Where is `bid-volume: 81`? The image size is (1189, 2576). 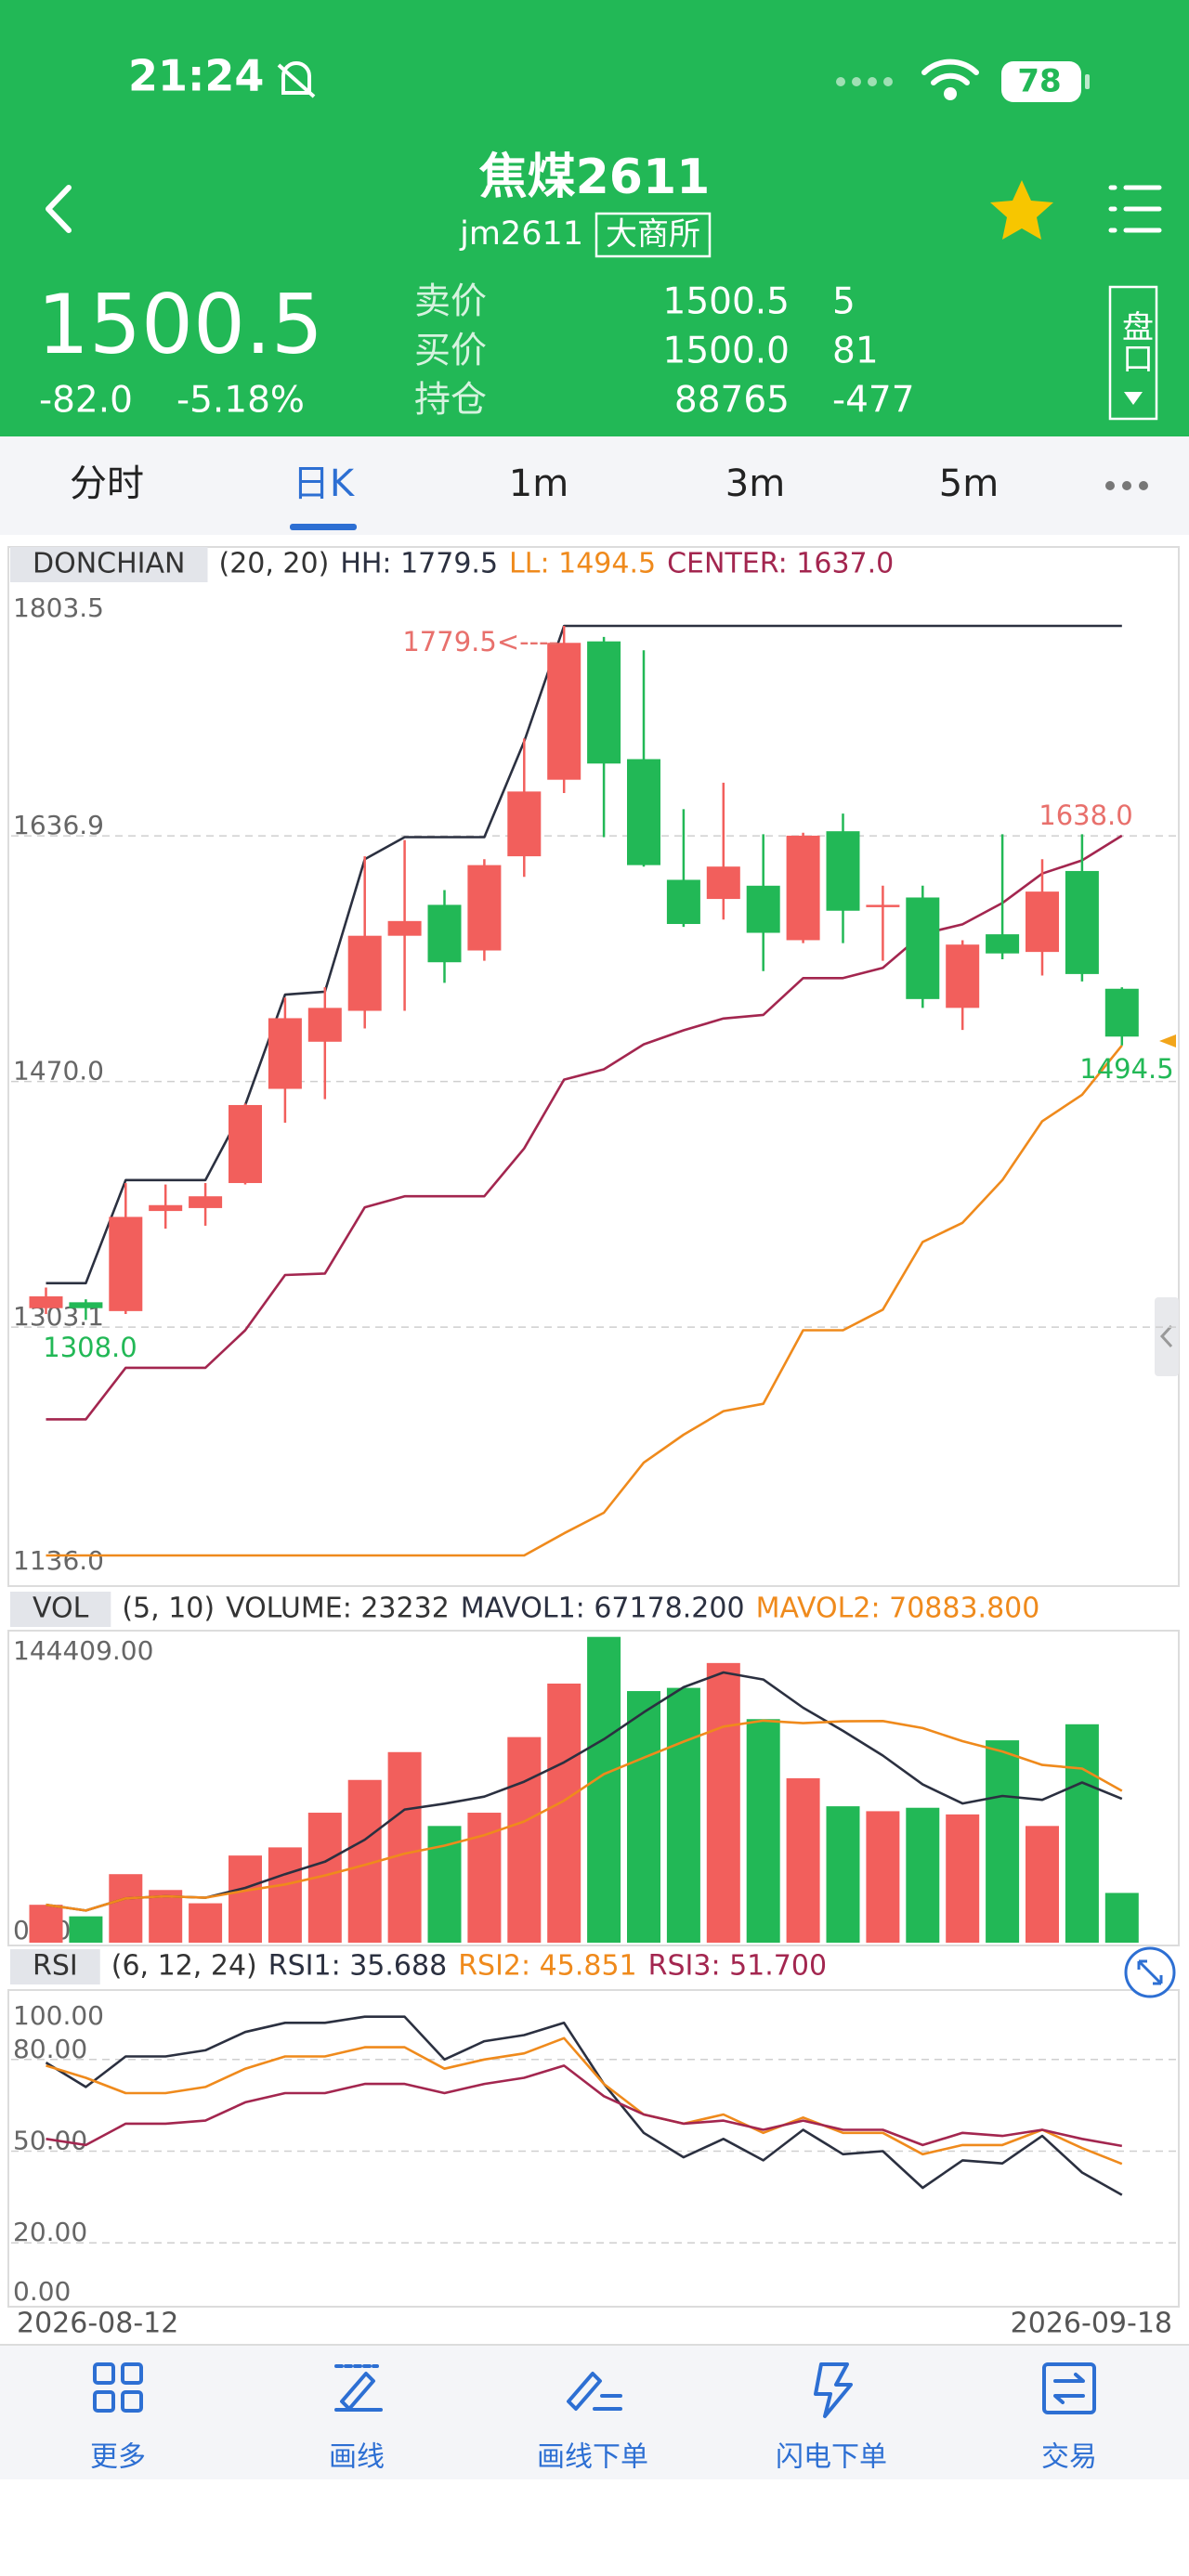
bid-volume: 81 is located at coordinates (856, 351).